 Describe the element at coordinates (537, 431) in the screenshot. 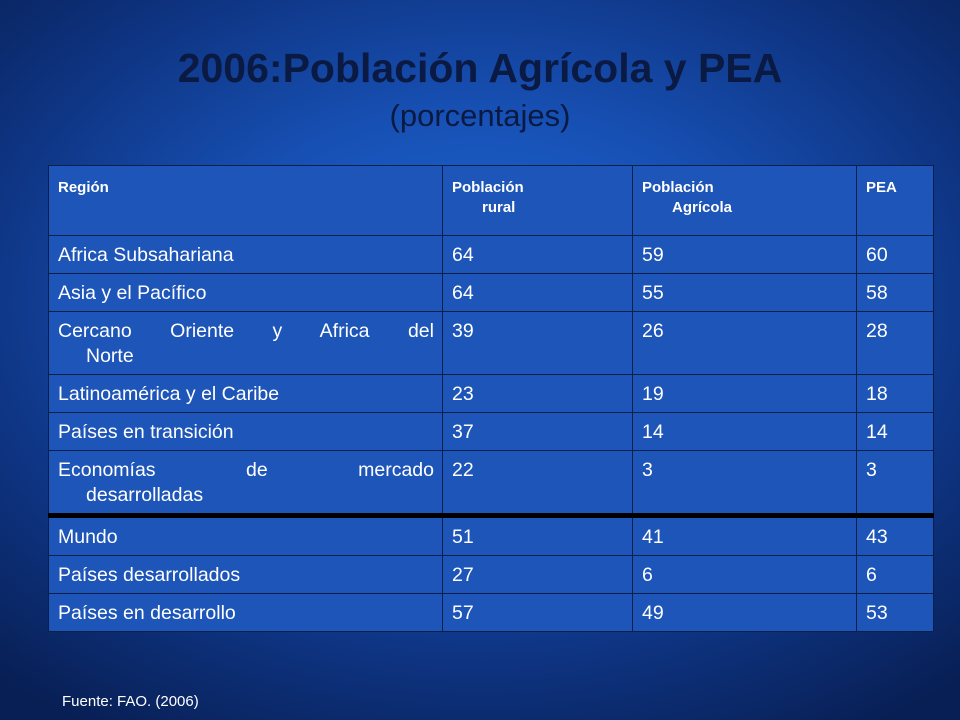

I see `cell-rural: 37` at that location.